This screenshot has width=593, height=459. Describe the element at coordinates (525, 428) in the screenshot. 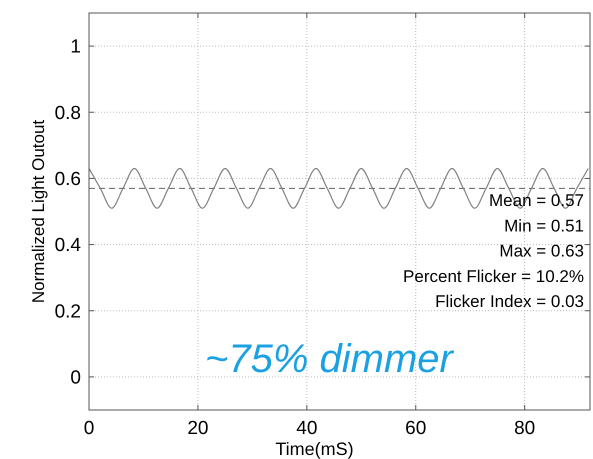

I see `x-tick-label: 80` at that location.